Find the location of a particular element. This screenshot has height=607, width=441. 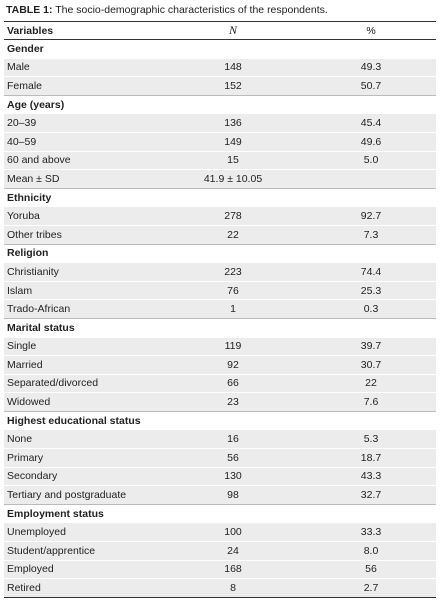

header-cell: Variables is located at coordinates (82, 30).